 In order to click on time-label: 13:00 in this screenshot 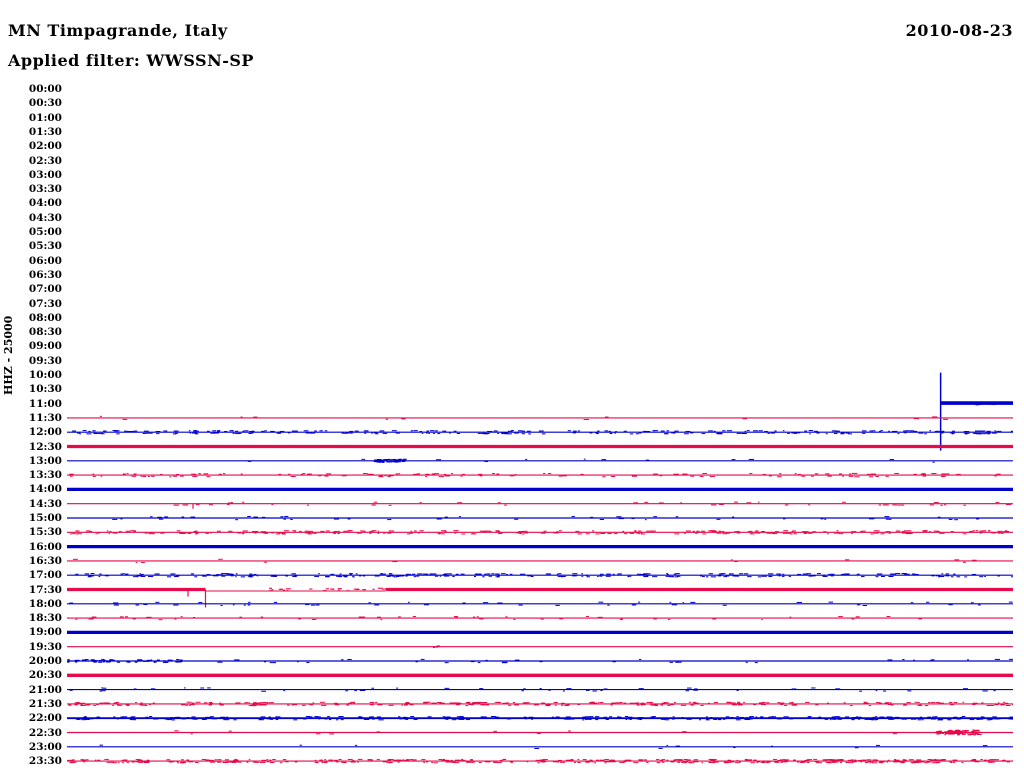, I will do `click(45, 460)`.